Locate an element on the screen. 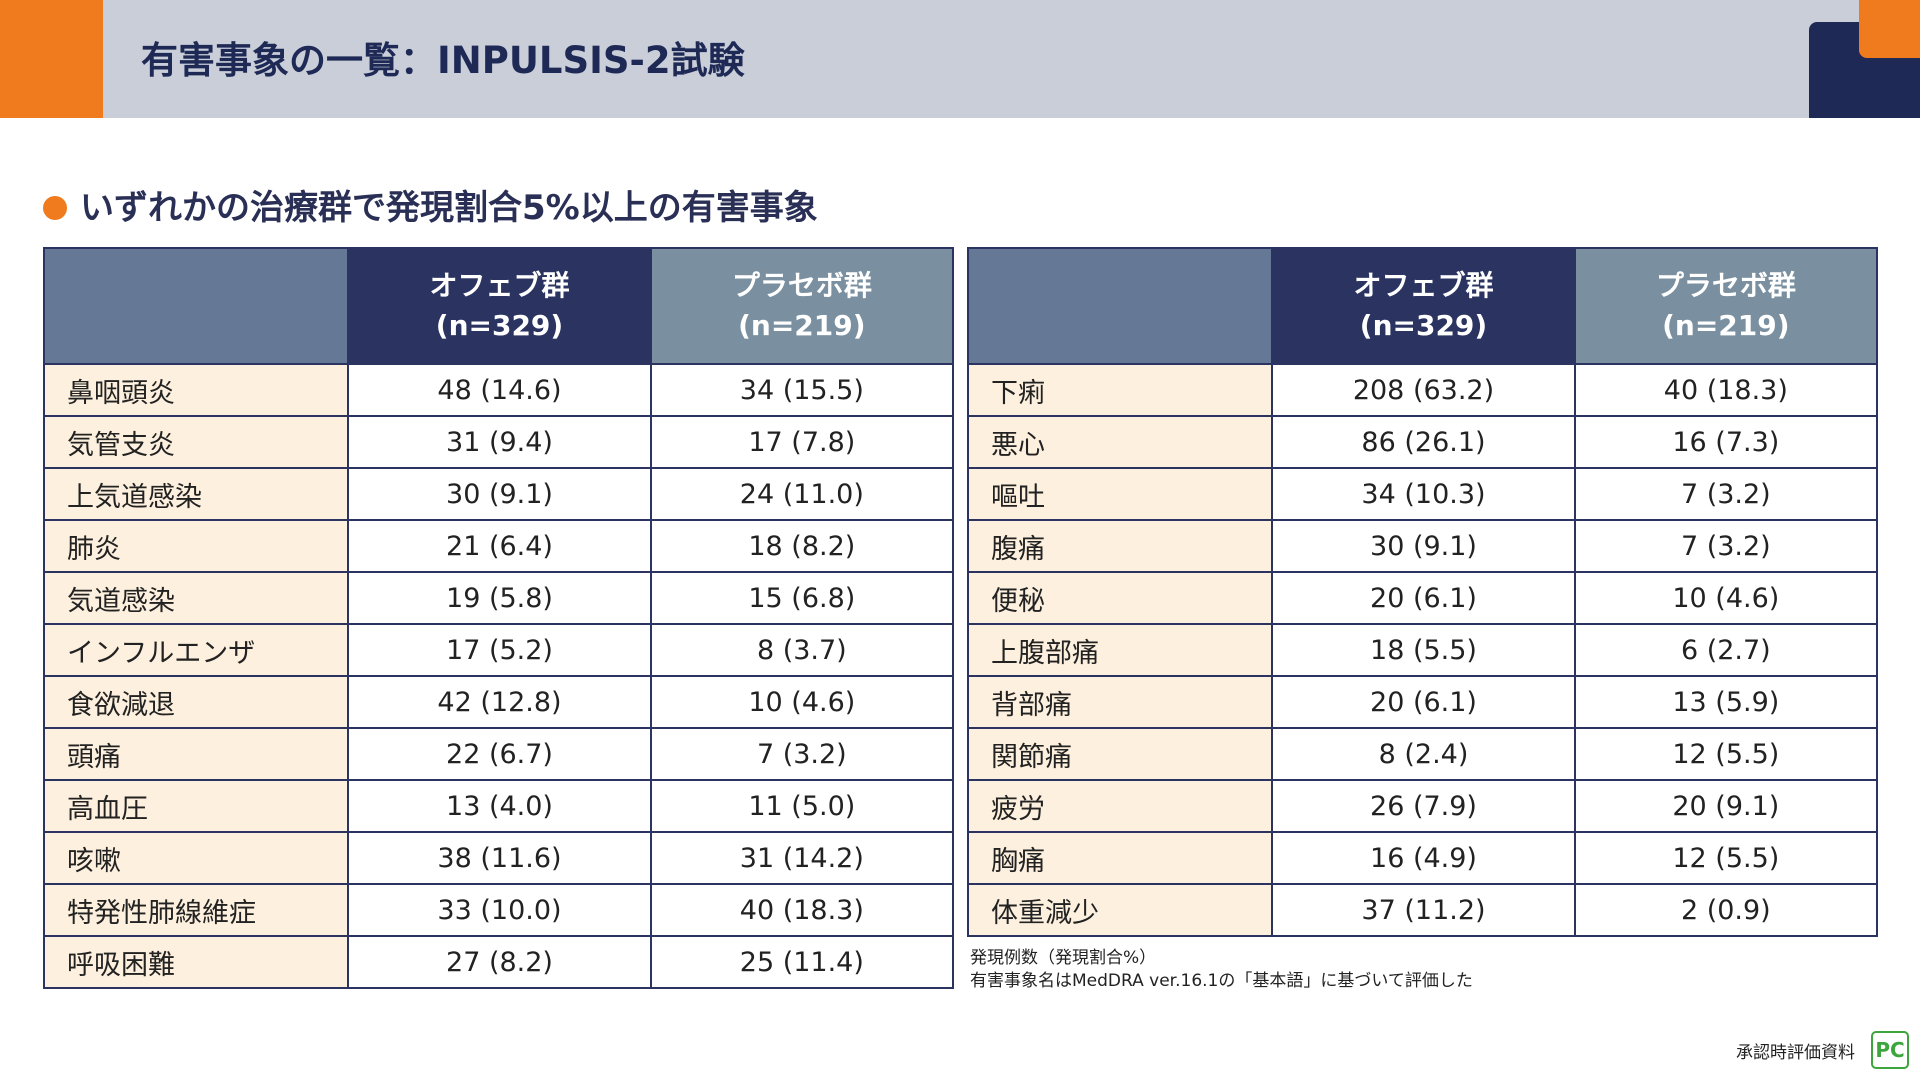 The width and height of the screenshot is (1920, 1080). table-row: インフルエンザ 17 (5.2) 8 (3.7) is located at coordinates (498, 650).